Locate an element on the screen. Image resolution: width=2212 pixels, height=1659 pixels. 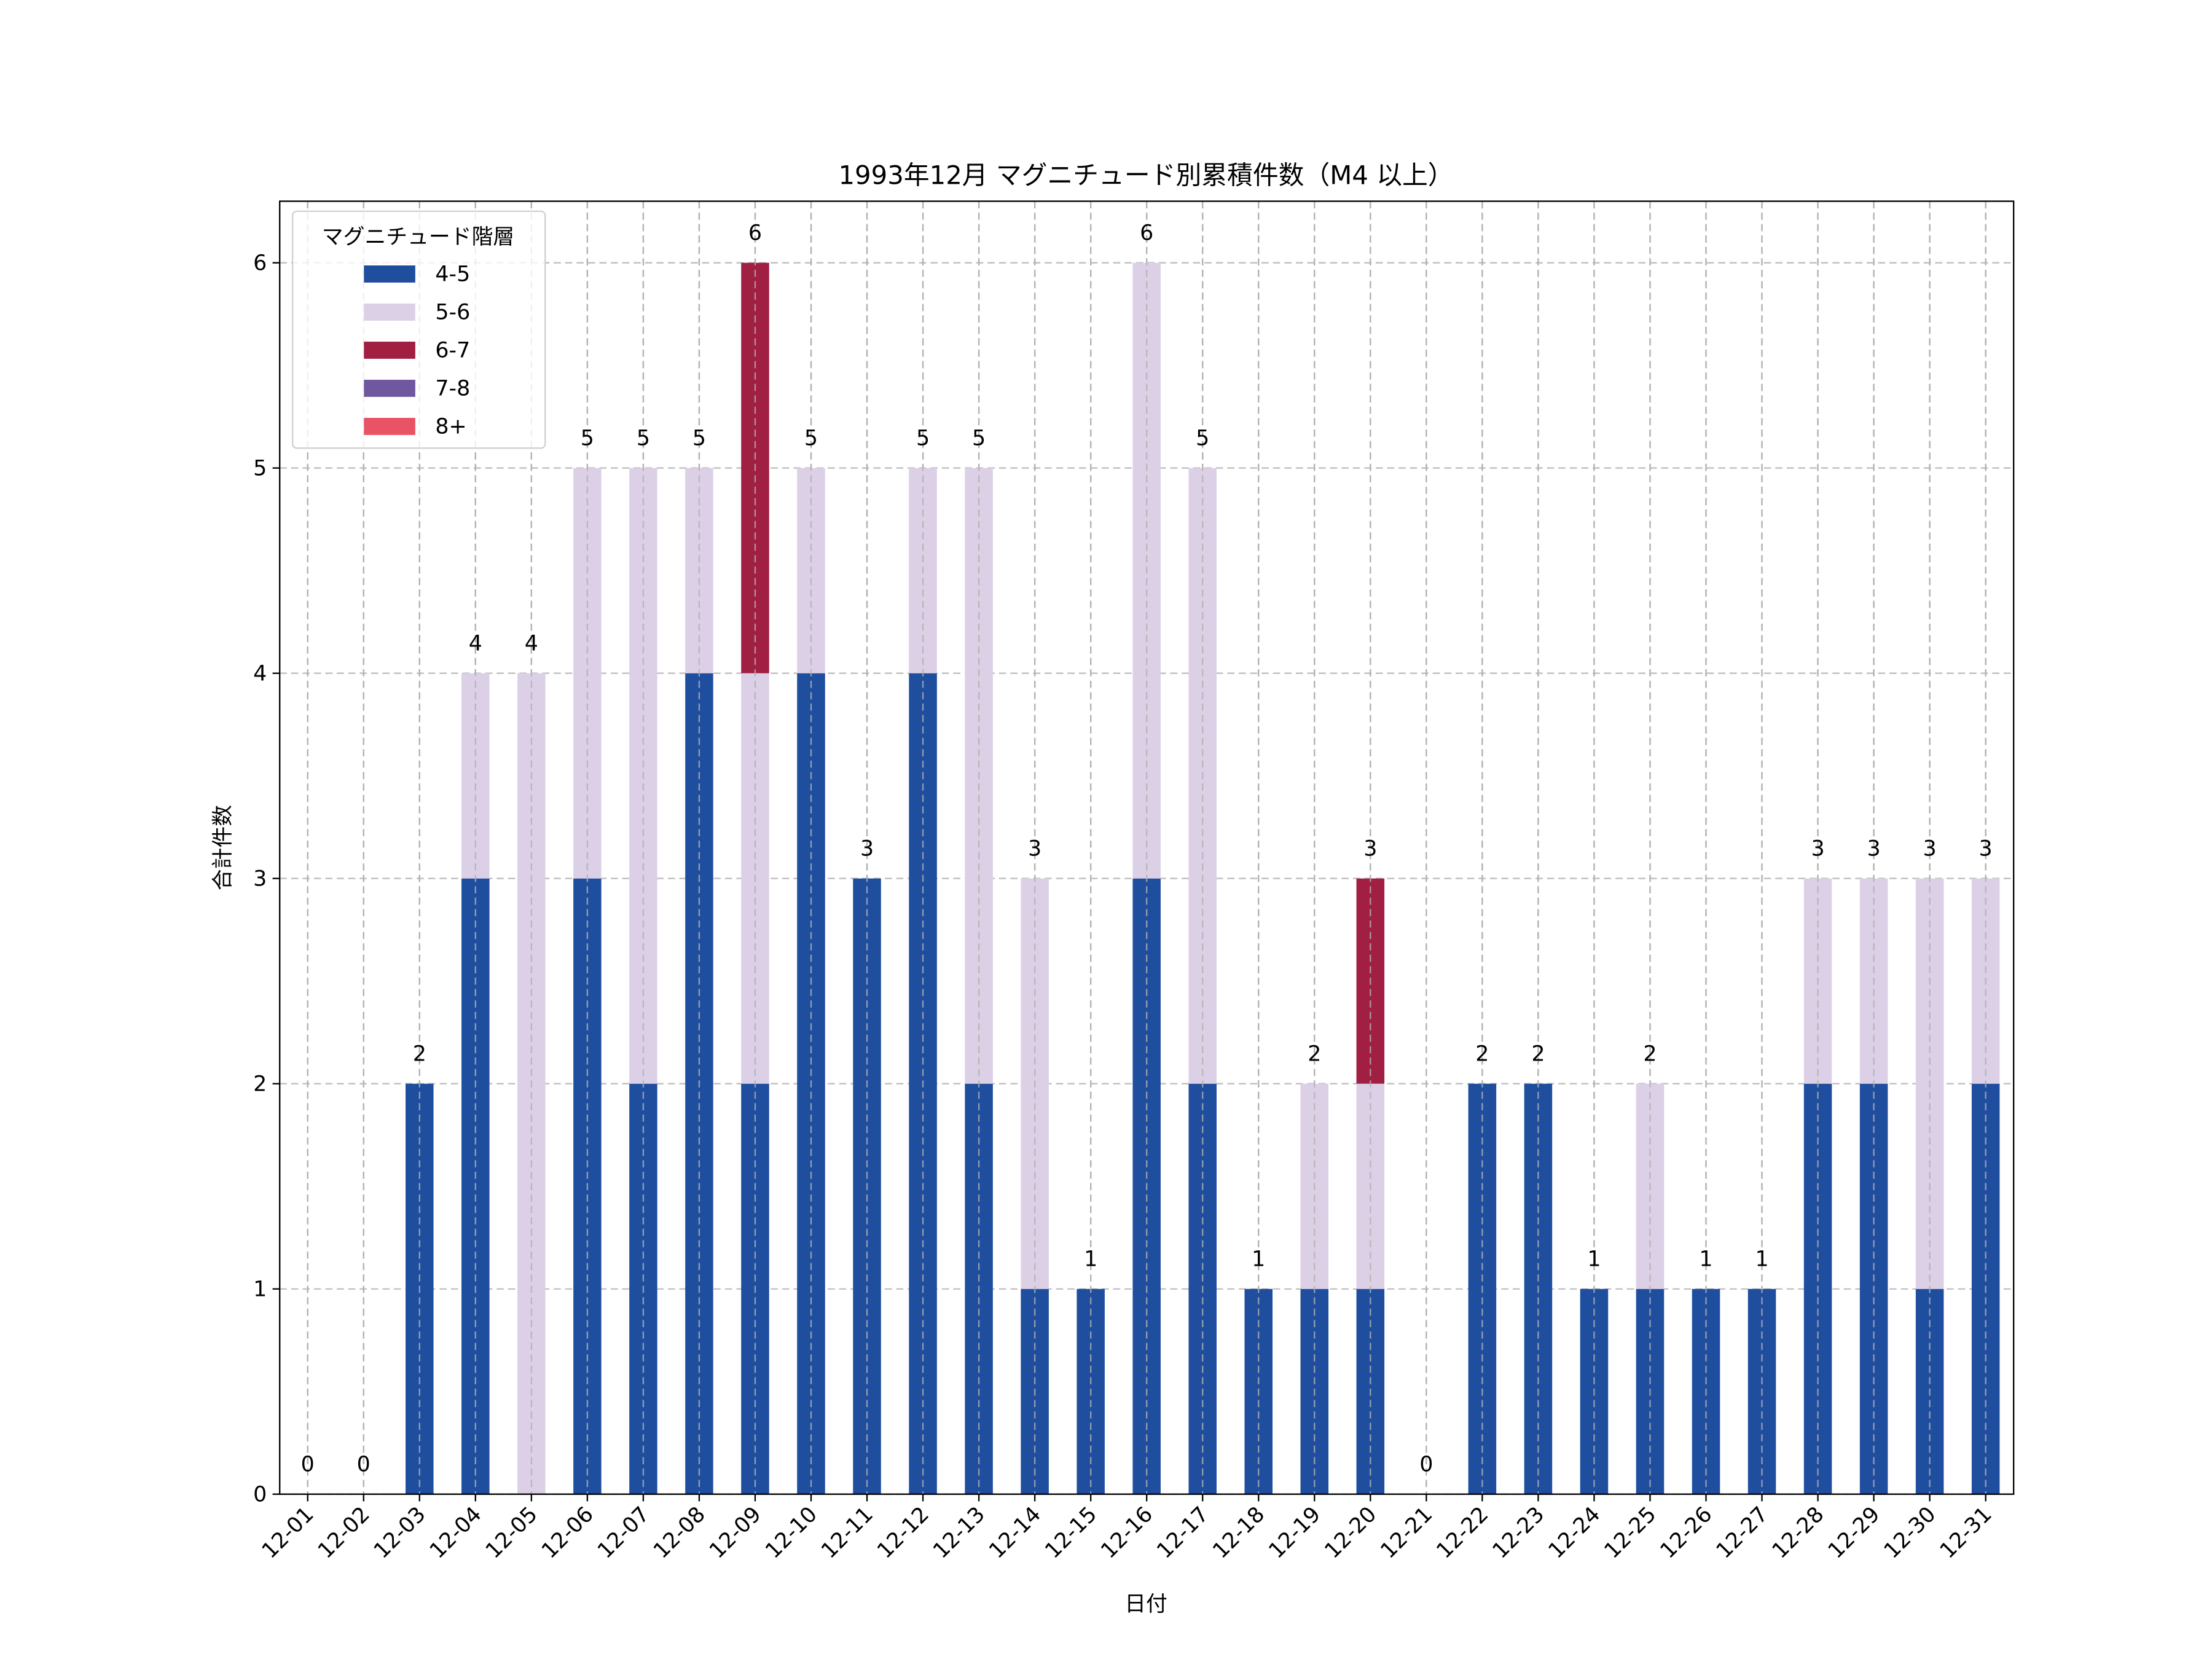
legend: マグニチュード階層 4-5 5-6 6-7 7-8 8+ is located at coordinates (418, 329).